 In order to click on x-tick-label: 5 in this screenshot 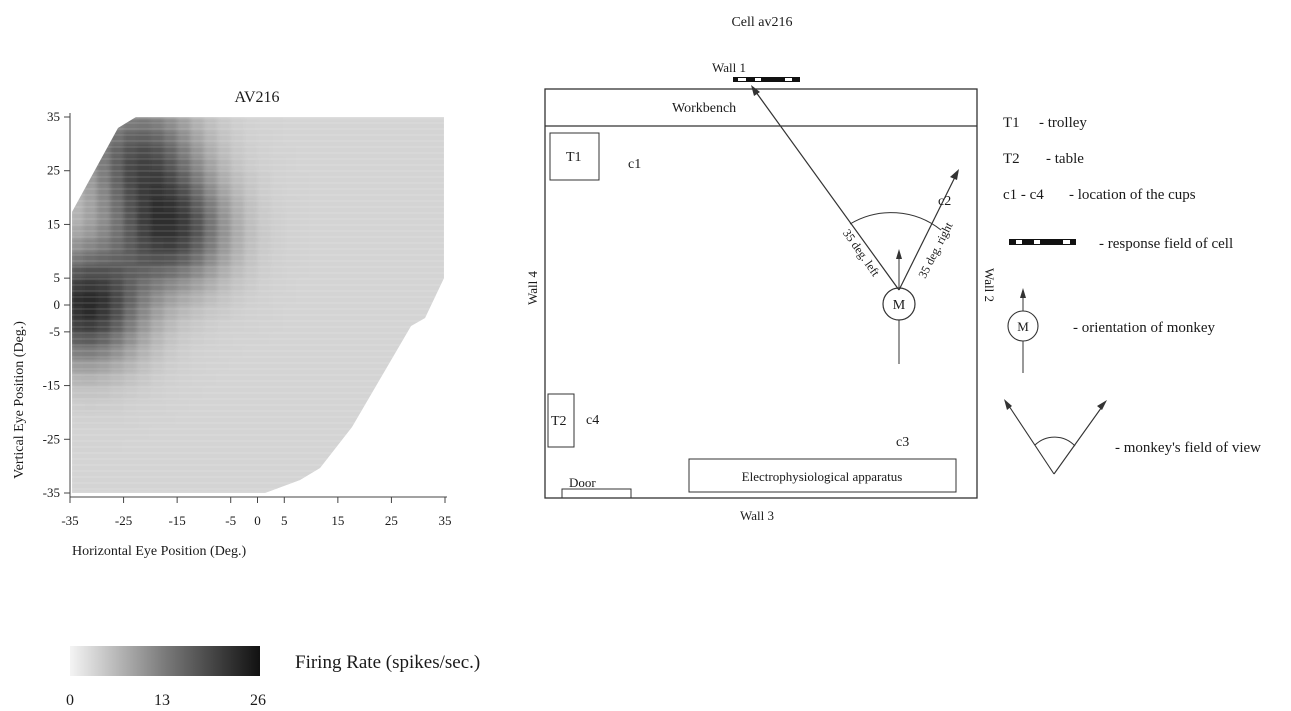, I will do `click(284, 520)`.